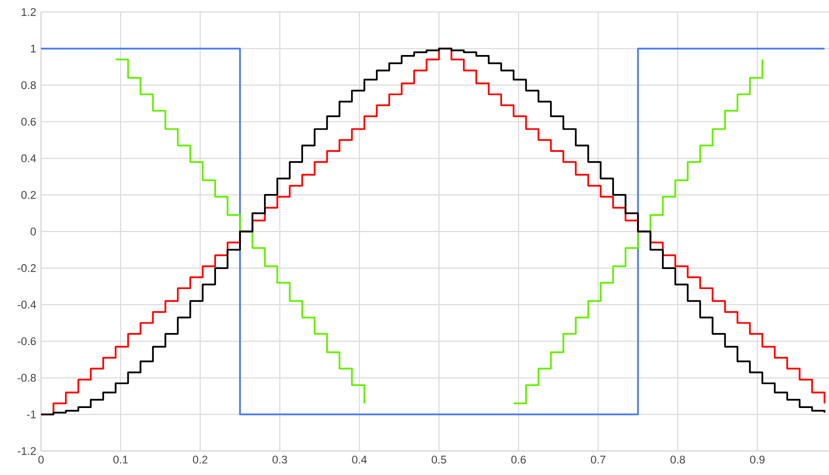 This screenshot has height=475, width=829. What do you see at coordinates (28, 85) in the screenshot?
I see `y-tick-label: 0.8` at bounding box center [28, 85].